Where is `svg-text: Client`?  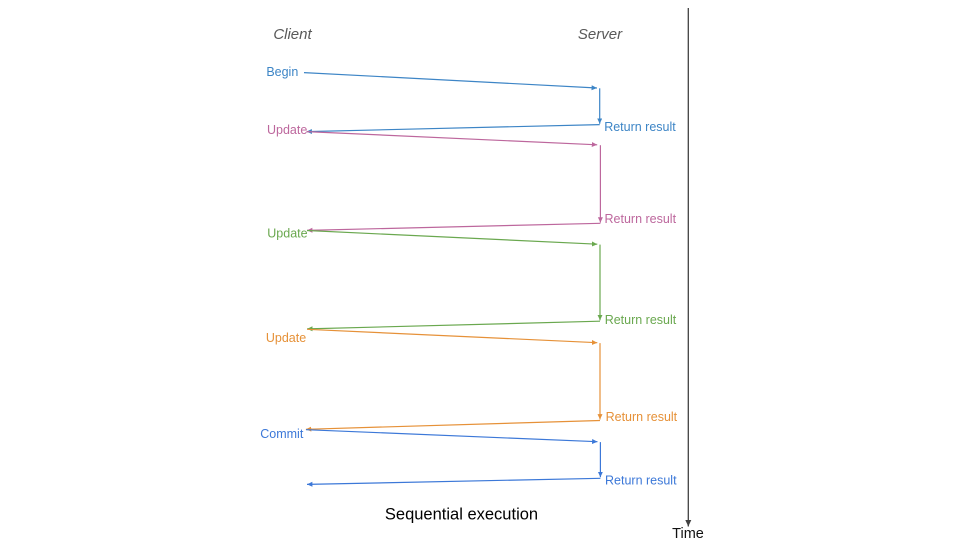
svg-text: Client is located at coordinates (292, 34).